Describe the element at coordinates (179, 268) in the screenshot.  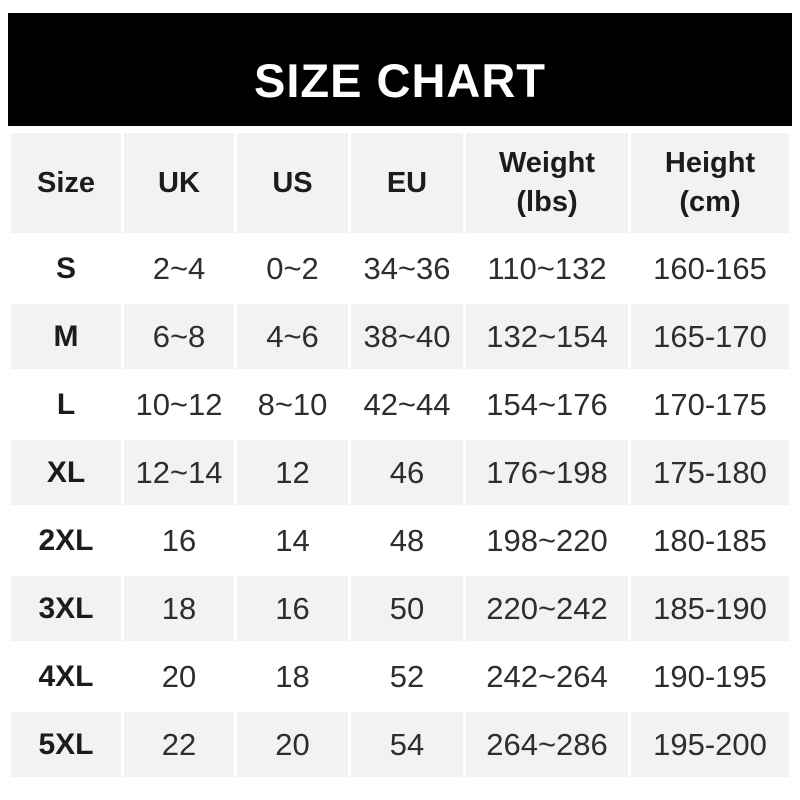
I see `cell-uk: 2~4` at that location.